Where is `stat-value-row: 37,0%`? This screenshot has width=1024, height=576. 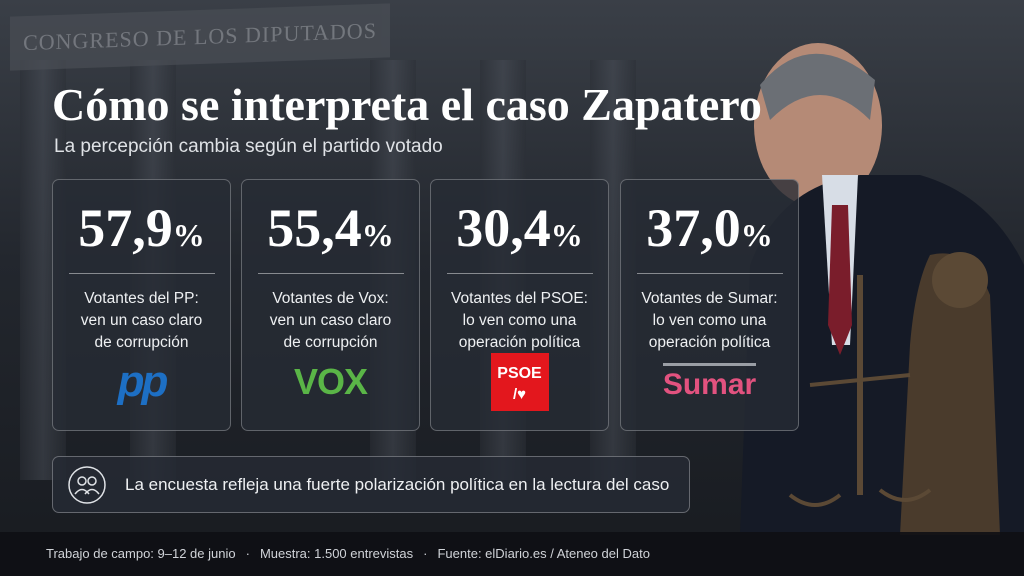 stat-value-row: 37,0% is located at coordinates (709, 231).